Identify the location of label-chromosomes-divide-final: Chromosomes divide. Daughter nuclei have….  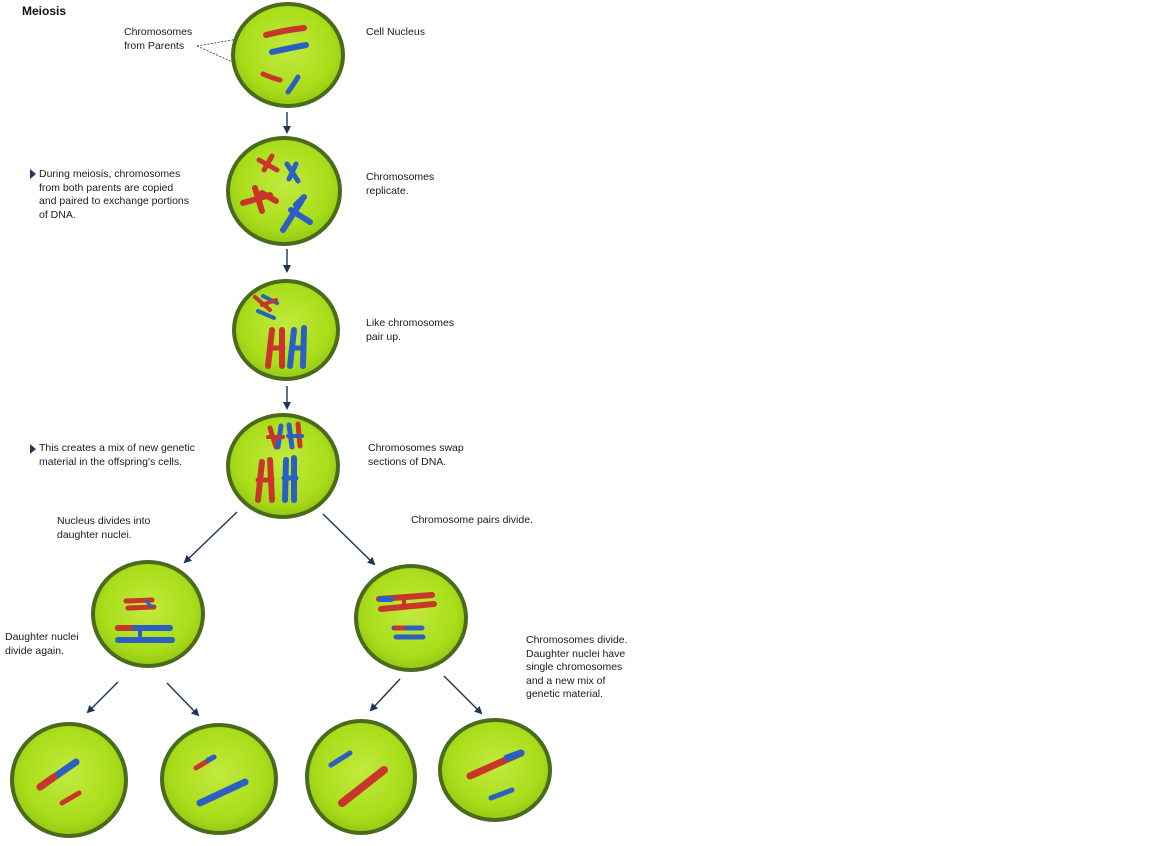
(577, 667).